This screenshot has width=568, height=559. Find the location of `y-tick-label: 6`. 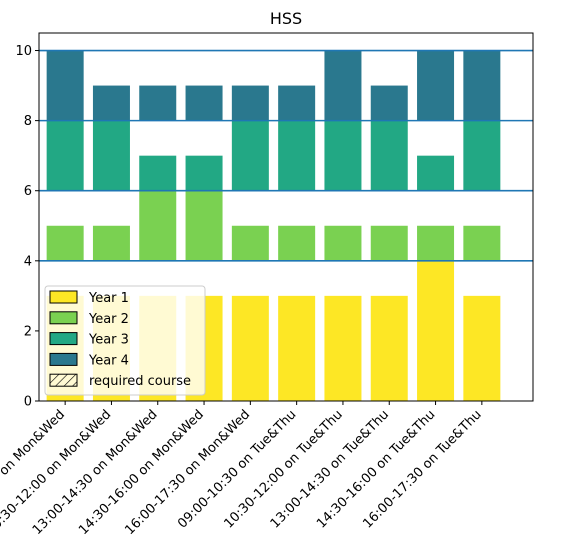

y-tick-label: 6 is located at coordinates (28, 191).